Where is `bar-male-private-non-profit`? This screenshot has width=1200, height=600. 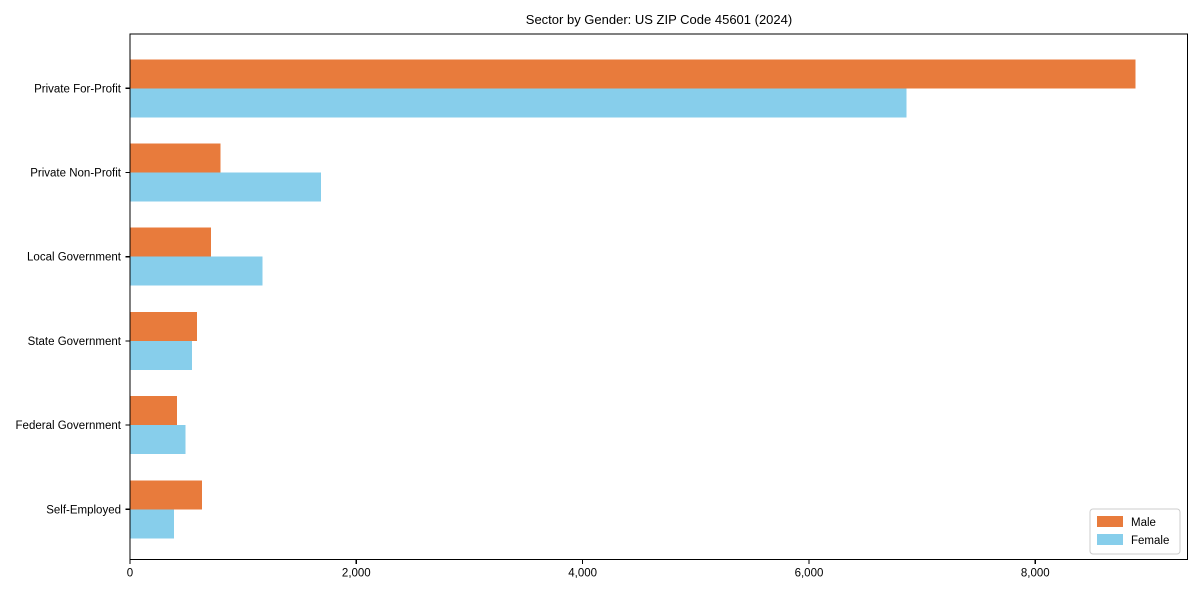 bar-male-private-non-profit is located at coordinates (175, 158).